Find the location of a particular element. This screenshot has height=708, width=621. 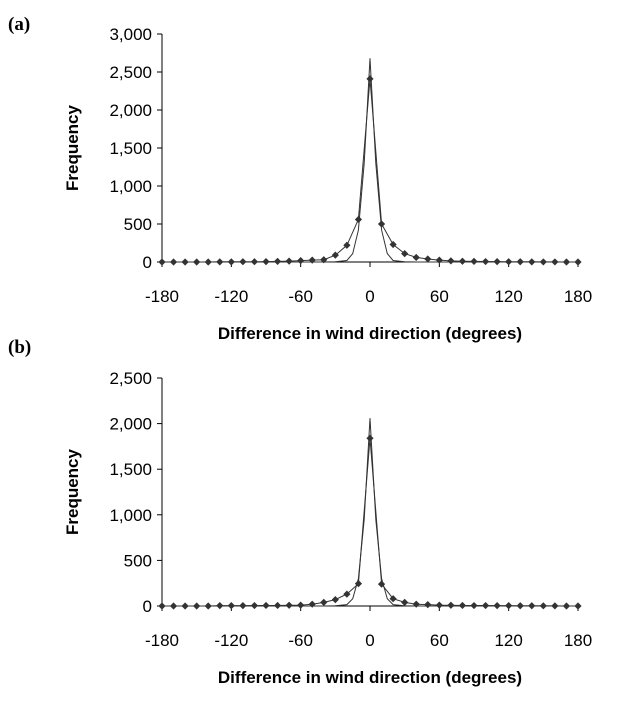

y-tick-label: 3,000 is located at coordinates (130, 34).